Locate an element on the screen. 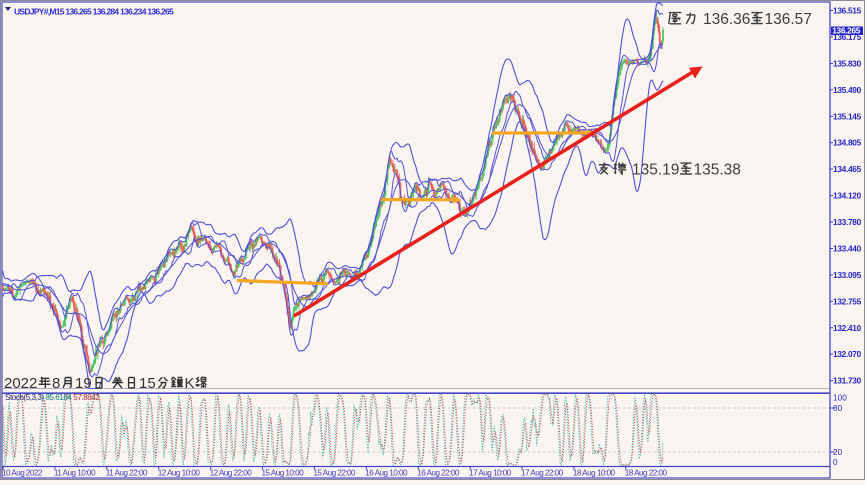 This screenshot has height=485, width=865. svg-text: 0 is located at coordinates (835, 462).